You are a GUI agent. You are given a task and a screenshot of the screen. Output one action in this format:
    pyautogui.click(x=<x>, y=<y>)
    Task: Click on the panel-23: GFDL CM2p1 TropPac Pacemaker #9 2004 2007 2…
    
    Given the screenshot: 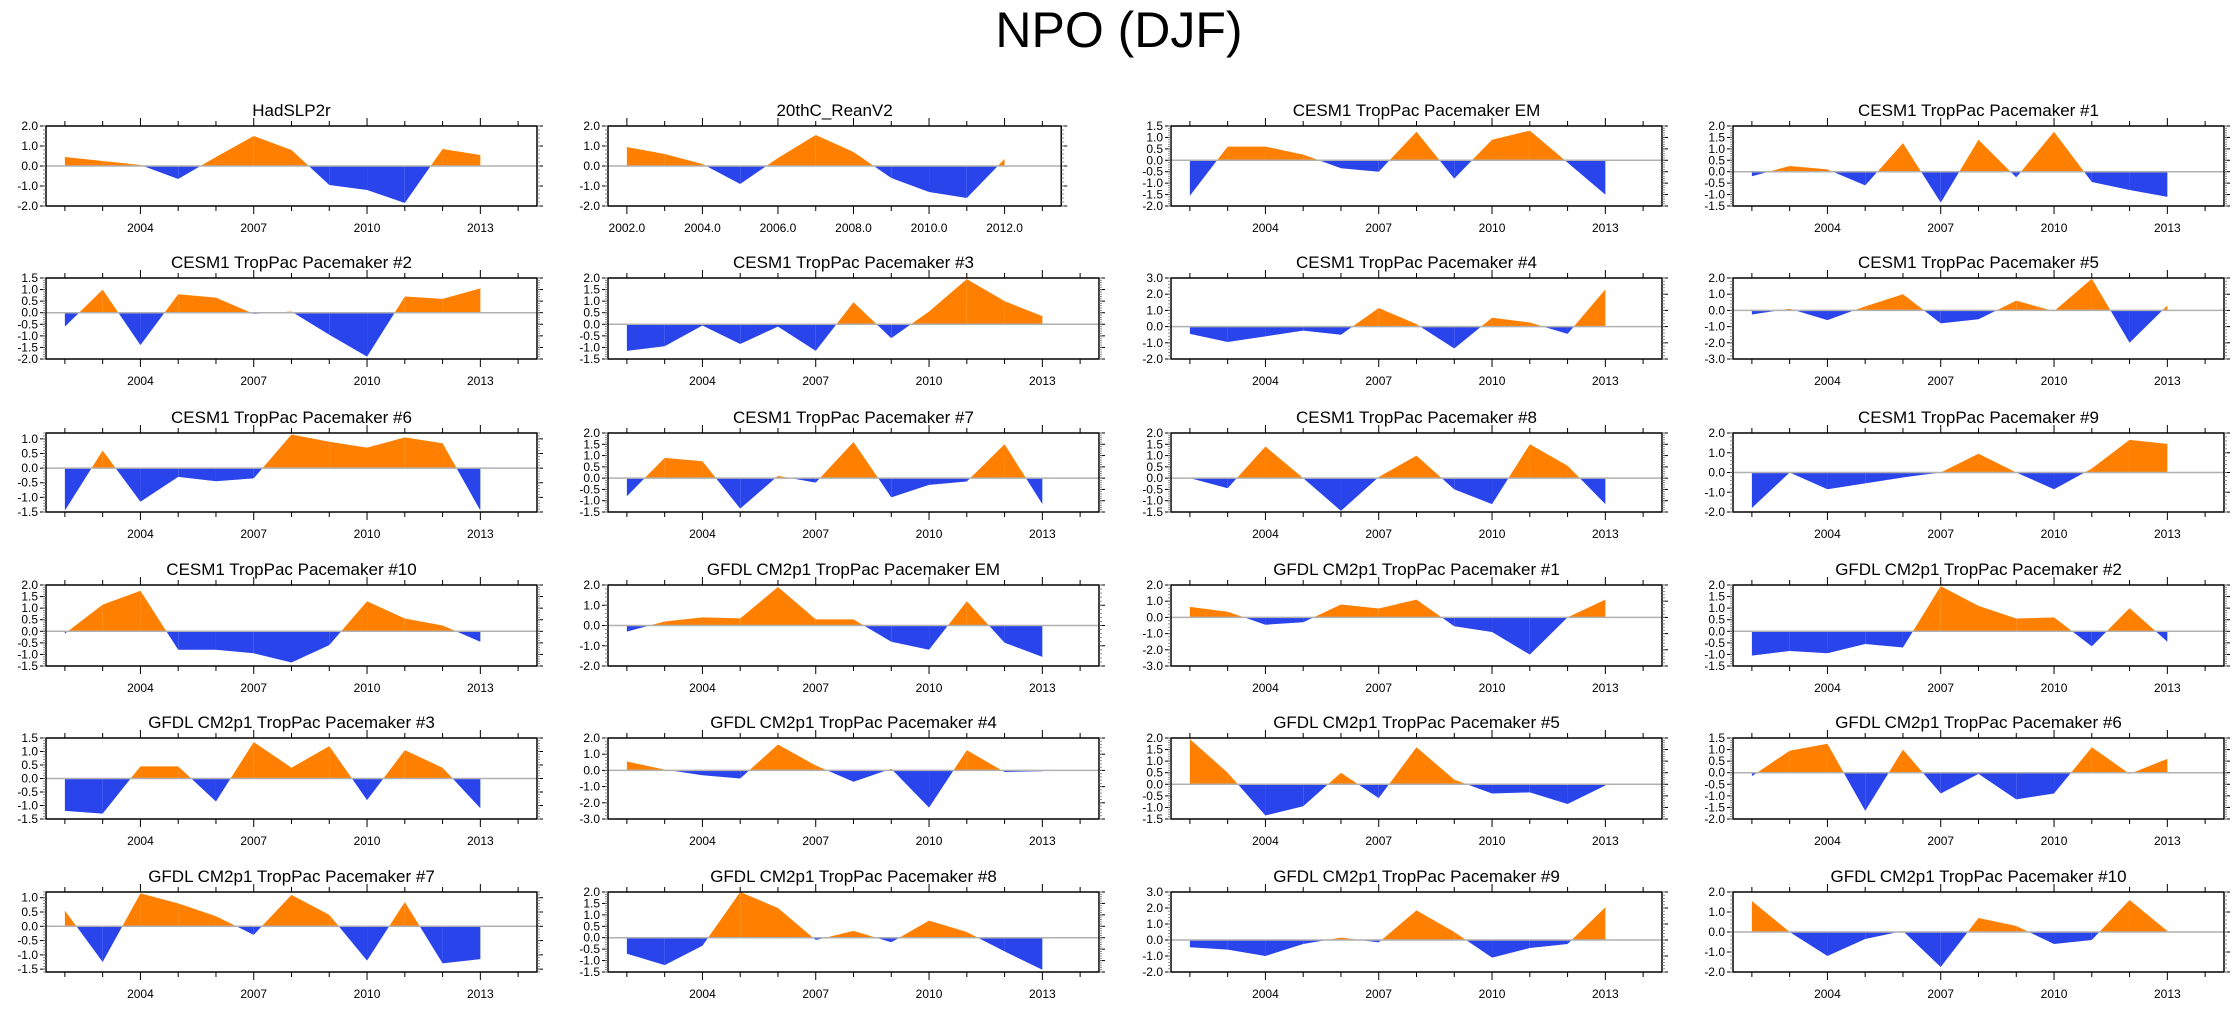 What is the action you would take?
    pyautogui.click(x=1405, y=934)
    